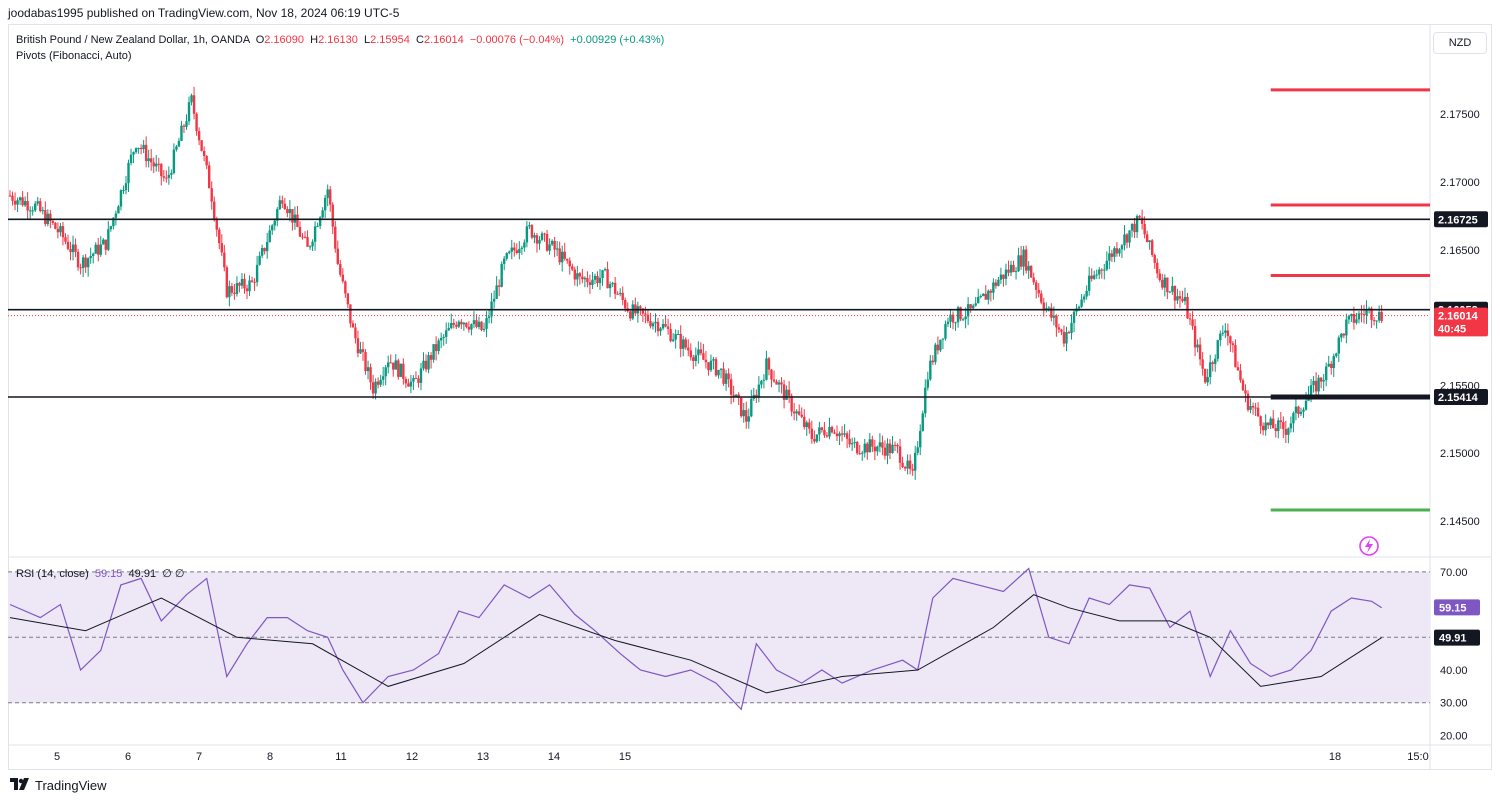 This screenshot has width=1500, height=802. Describe the element at coordinates (1453, 639) in the screenshot. I see `rsi-value-text: 49.91` at that location.